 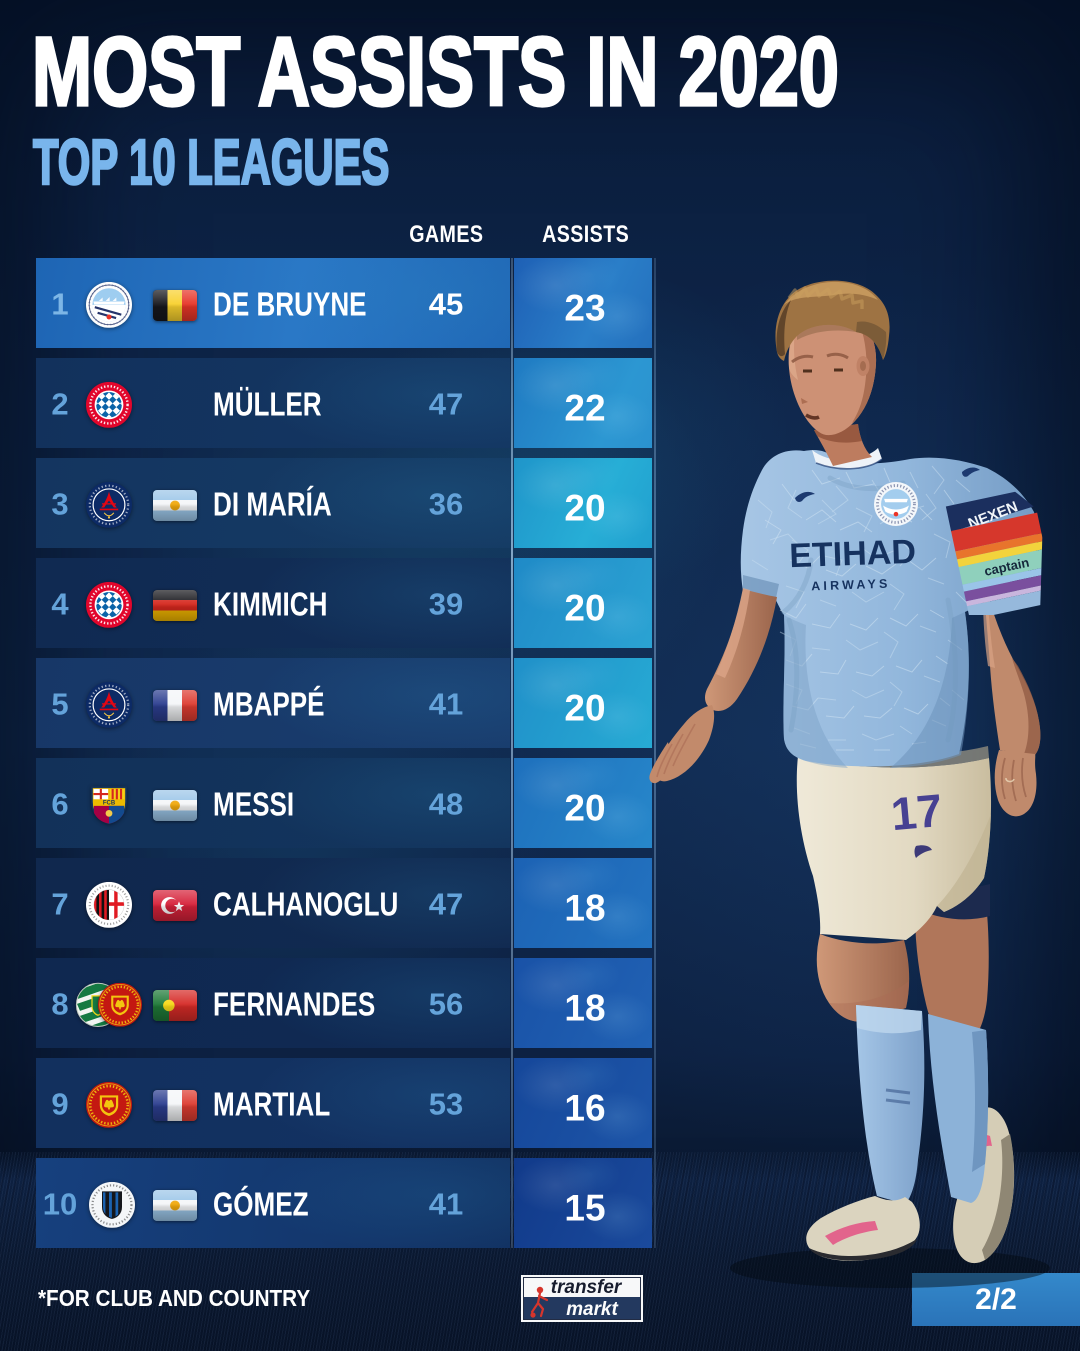 What do you see at coordinates (851, 585) in the screenshot?
I see `svg-text: AIRWAYS` at bounding box center [851, 585].